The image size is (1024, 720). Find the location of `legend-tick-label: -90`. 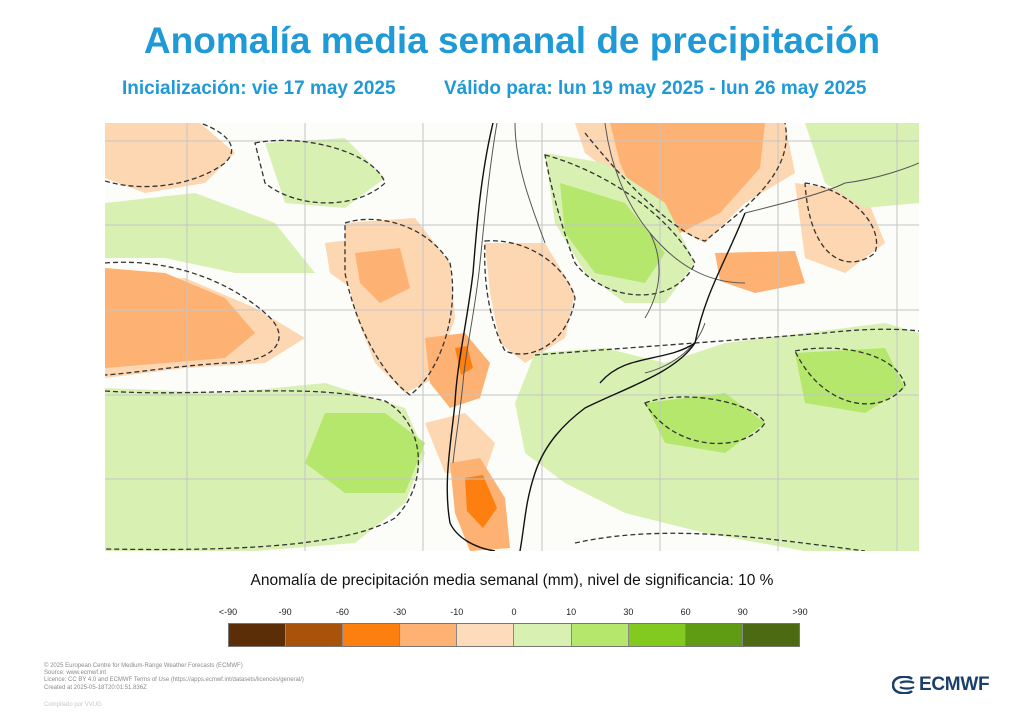

legend-tick-label: -90 is located at coordinates (285, 612).